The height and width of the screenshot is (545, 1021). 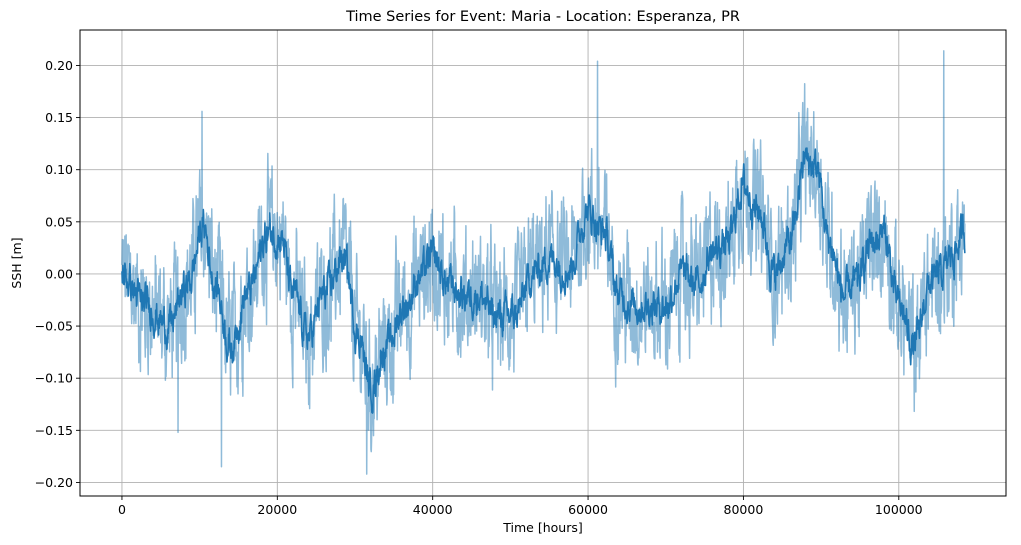 What do you see at coordinates (16, 262) in the screenshot?
I see `y-axis-title: SSH [m]` at bounding box center [16, 262].